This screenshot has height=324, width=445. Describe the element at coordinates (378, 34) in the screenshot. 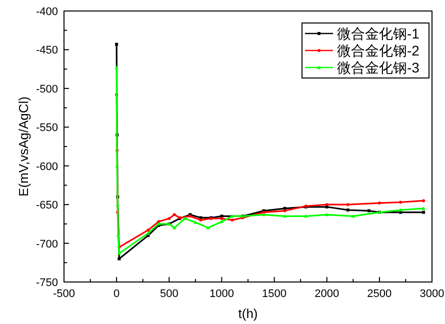

I see `legend-label: 微合金化钢-1` at that location.